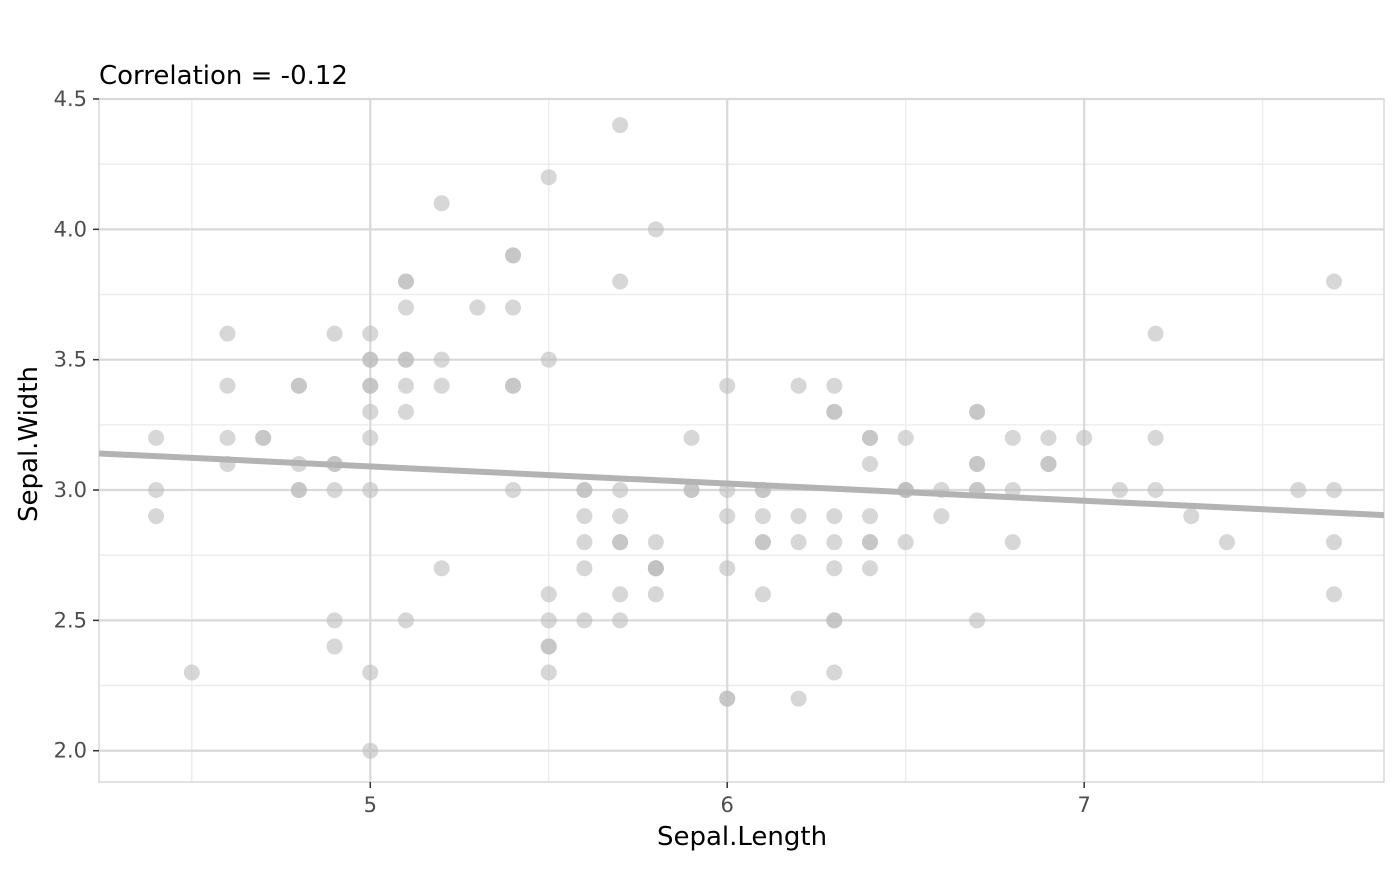  Describe the element at coordinates (70, 99) in the screenshot. I see `y-tick-label: 4.5` at that location.